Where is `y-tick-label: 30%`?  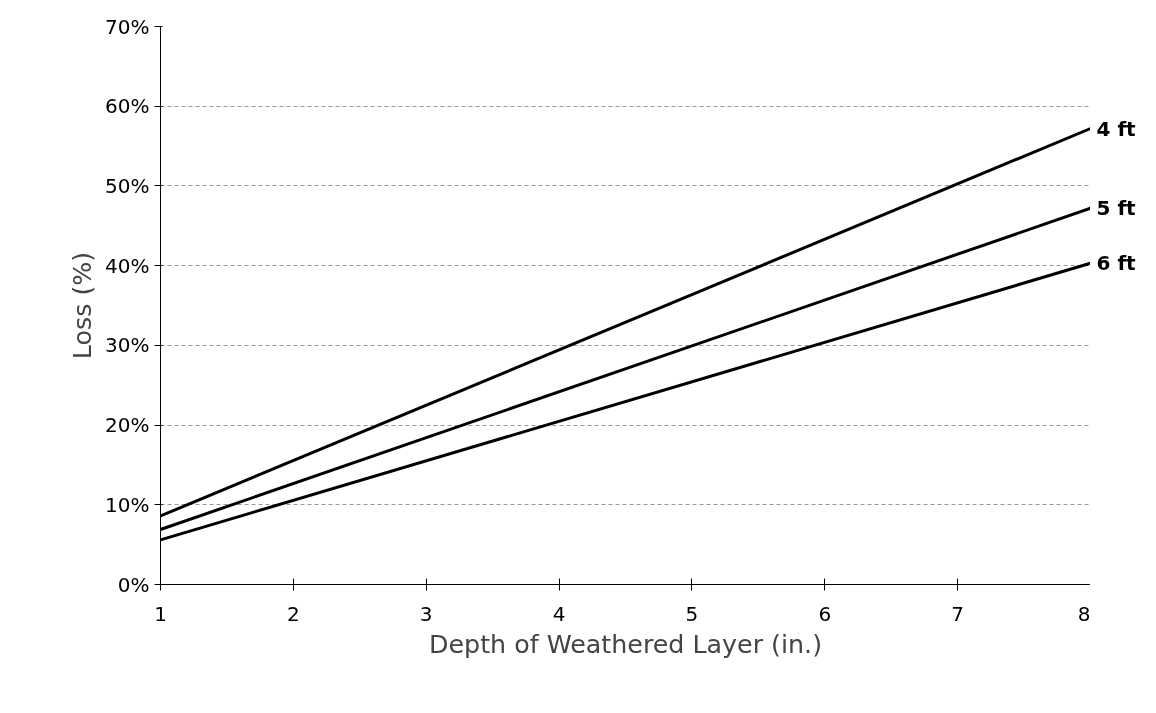
y-tick-label: 30% is located at coordinates (127, 345).